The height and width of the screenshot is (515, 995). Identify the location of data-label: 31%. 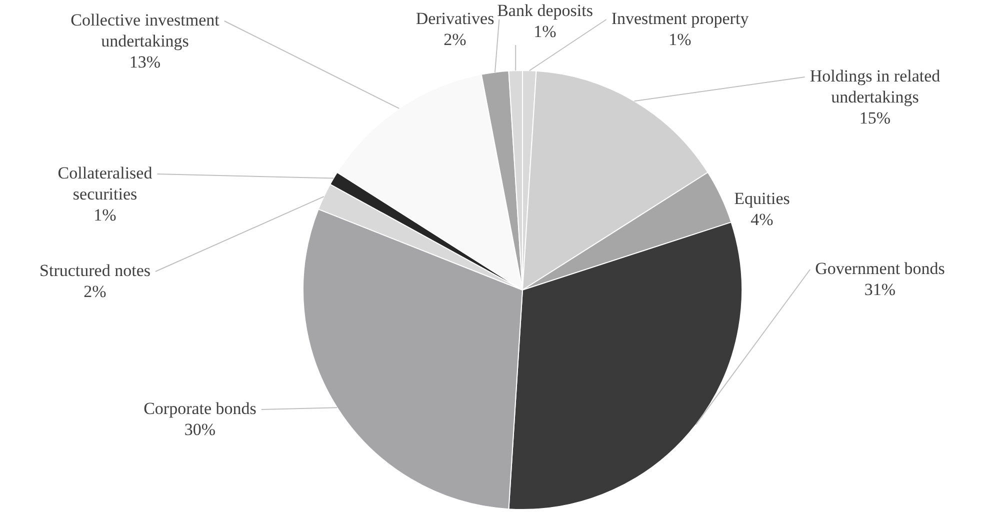
(880, 289).